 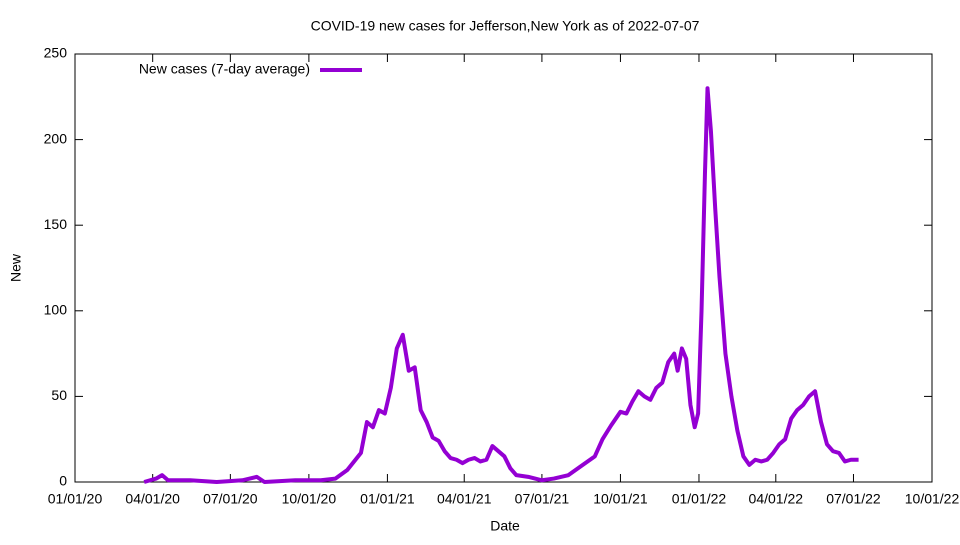 I want to click on x-tick-label: 01/01/20, so click(x=75, y=499).